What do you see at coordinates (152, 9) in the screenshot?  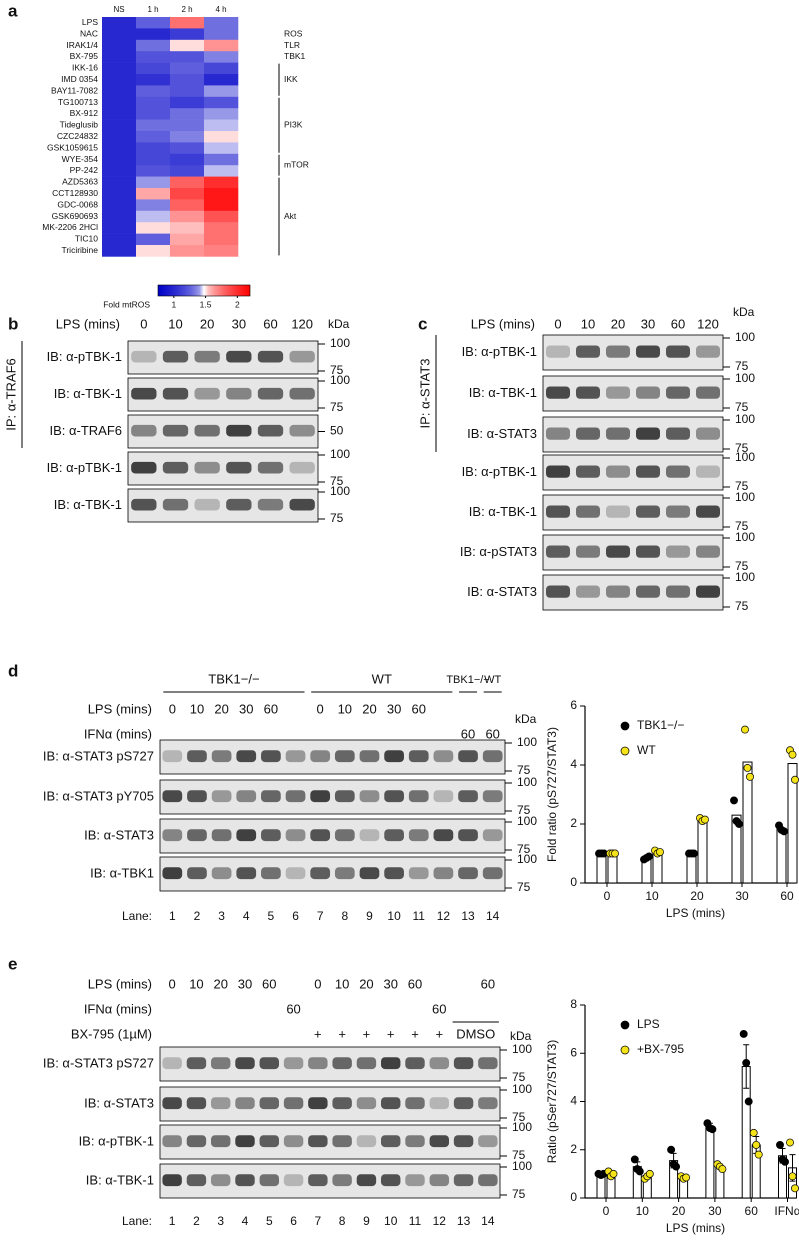 I see `column-label: 1 h` at bounding box center [152, 9].